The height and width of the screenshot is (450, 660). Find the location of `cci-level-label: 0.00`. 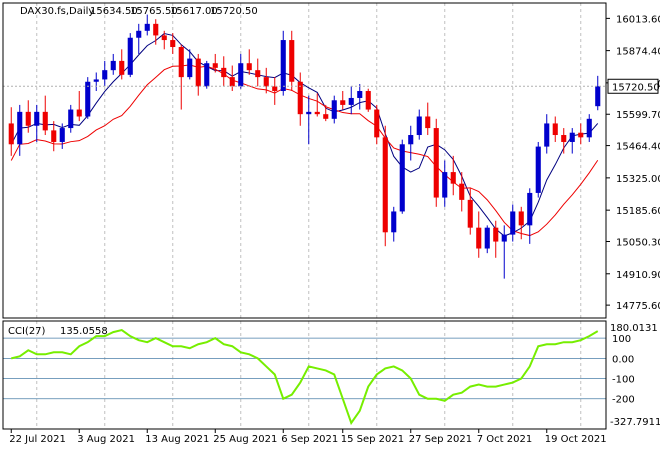

cci-level-label: 0.00 is located at coordinates (623, 359).